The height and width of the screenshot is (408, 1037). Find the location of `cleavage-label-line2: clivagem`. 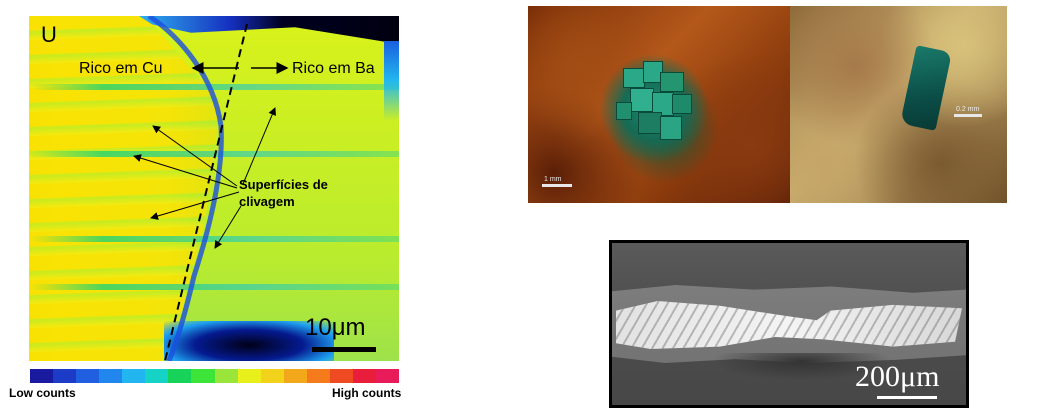

cleavage-label-line2: clivagem is located at coordinates (267, 201).